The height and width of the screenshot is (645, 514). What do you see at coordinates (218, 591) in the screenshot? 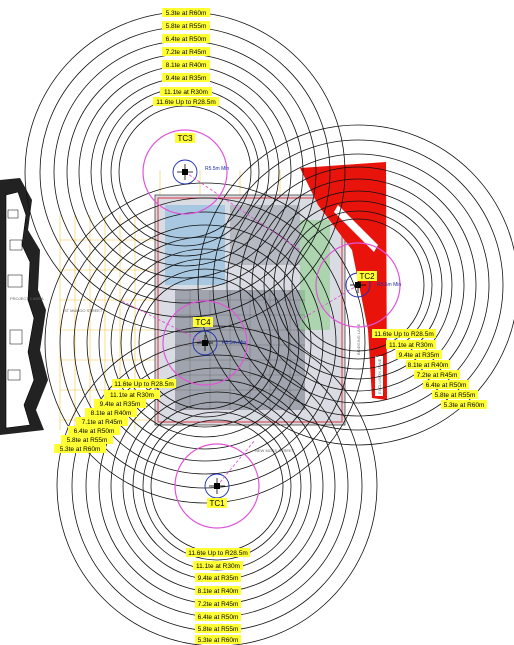
I see `tc1-load-4: 8.1te at R40m` at bounding box center [218, 591].